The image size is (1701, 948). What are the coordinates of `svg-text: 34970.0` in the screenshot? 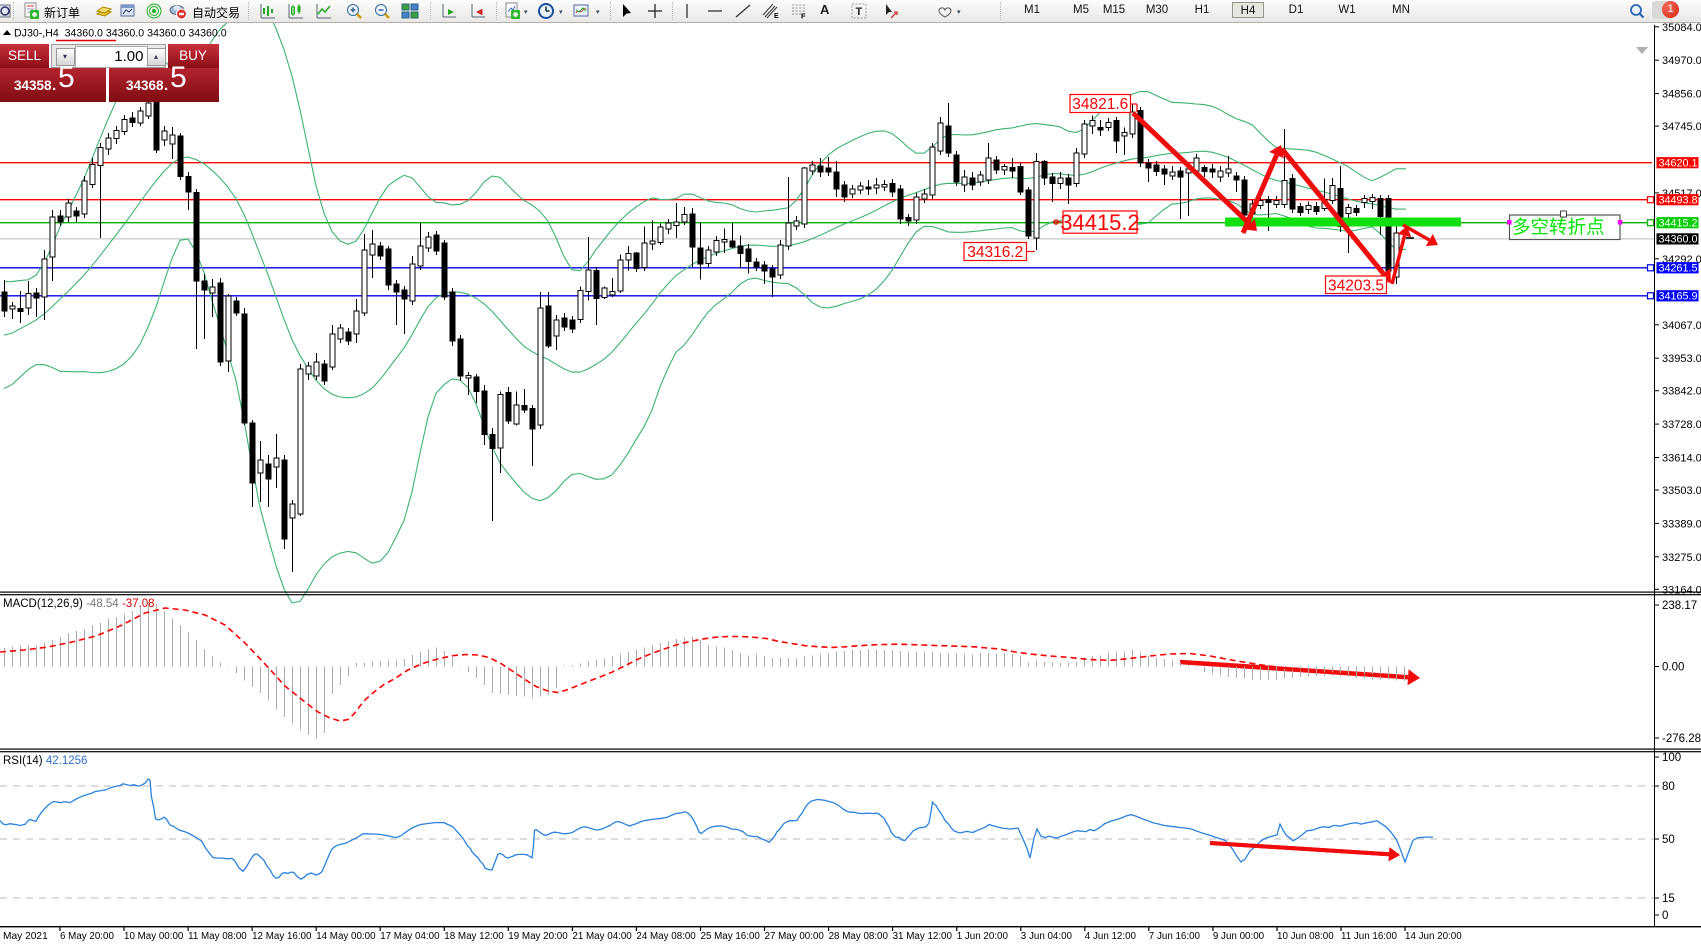 It's located at (1681, 61).